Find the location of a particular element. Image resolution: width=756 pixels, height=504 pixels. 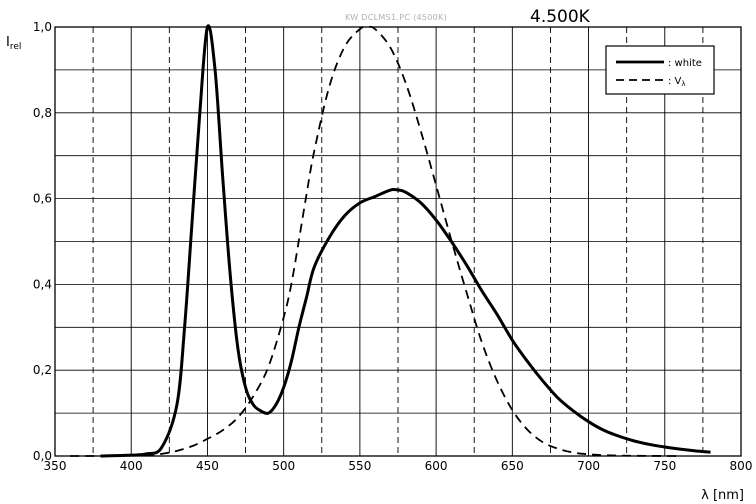

legend: : white : Vλ is located at coordinates (660, 70).